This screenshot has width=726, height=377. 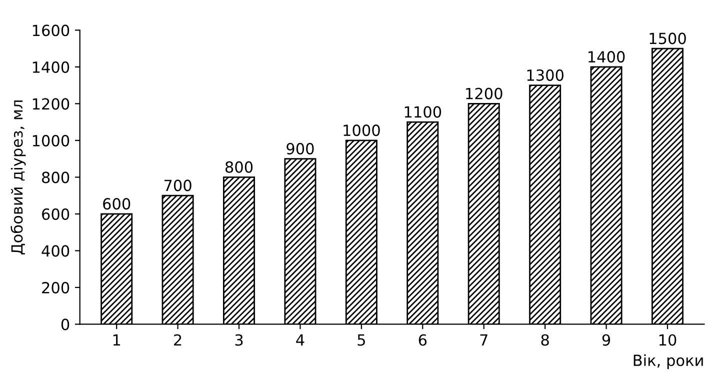 What do you see at coordinates (51, 104) in the screenshot?
I see `y-tick-label: 1200` at bounding box center [51, 104].